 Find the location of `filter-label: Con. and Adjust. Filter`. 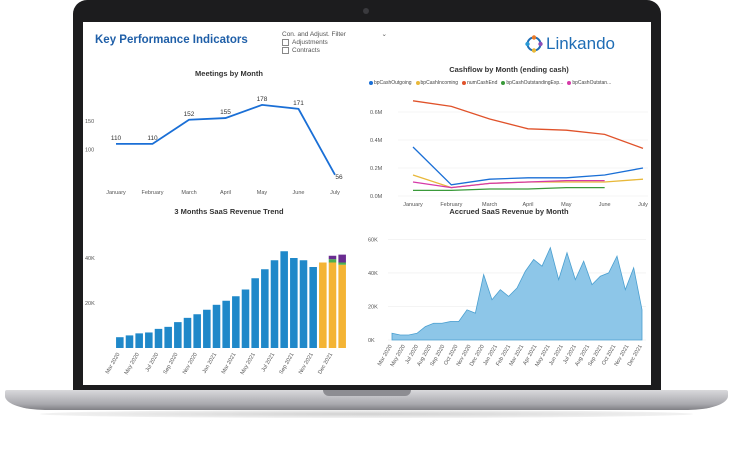

filter-label: Con. and Adjust. Filter is located at coordinates (314, 34).